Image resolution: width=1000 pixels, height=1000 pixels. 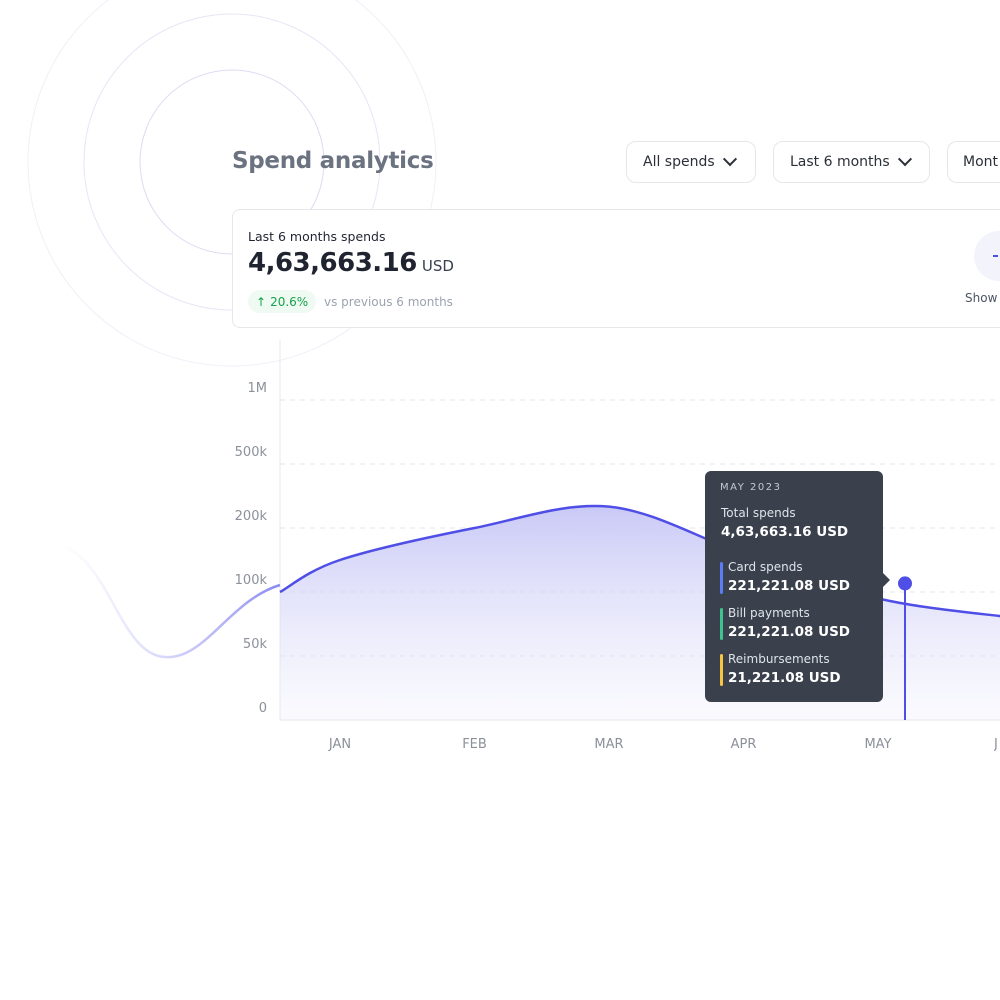 What do you see at coordinates (333, 161) in the screenshot?
I see `page-title: Spend analytics` at bounding box center [333, 161].